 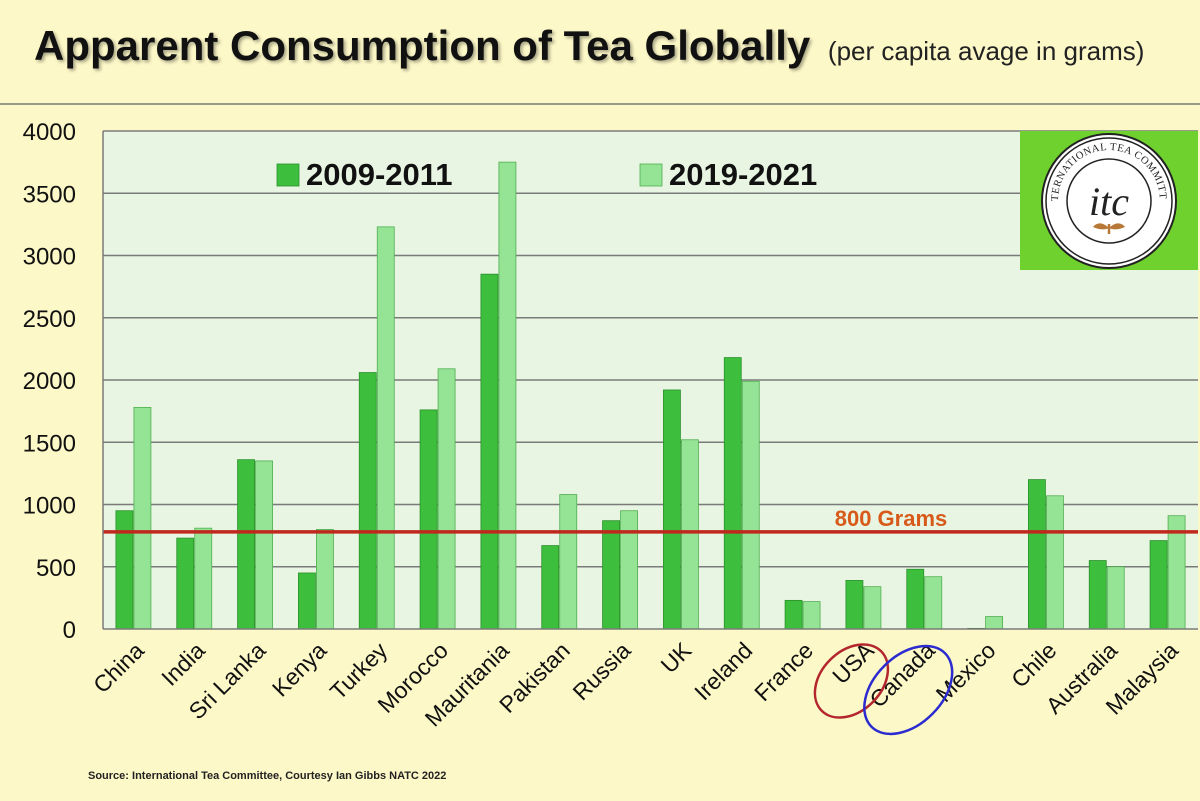 I want to click on bar-turkey-2009-2011, so click(x=367, y=501).